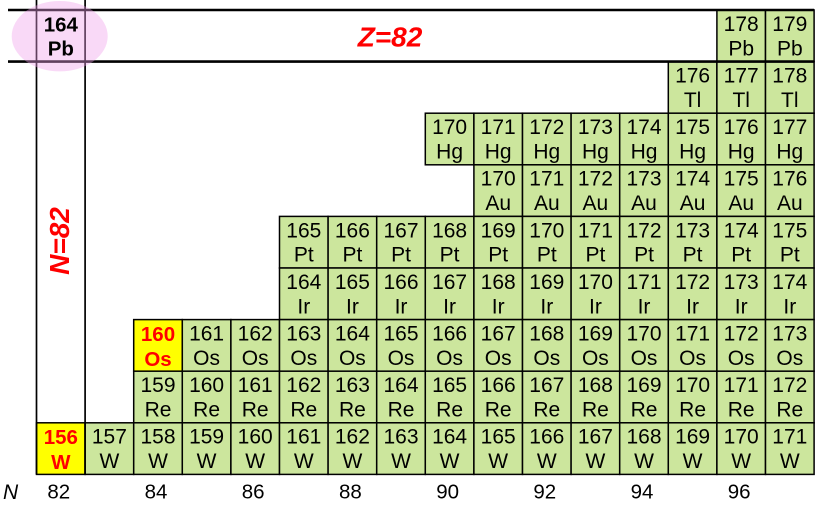 The width and height of the screenshot is (826, 516). Describe the element at coordinates (61, 49) in the screenshot. I see `svg-text: Pb` at that location.